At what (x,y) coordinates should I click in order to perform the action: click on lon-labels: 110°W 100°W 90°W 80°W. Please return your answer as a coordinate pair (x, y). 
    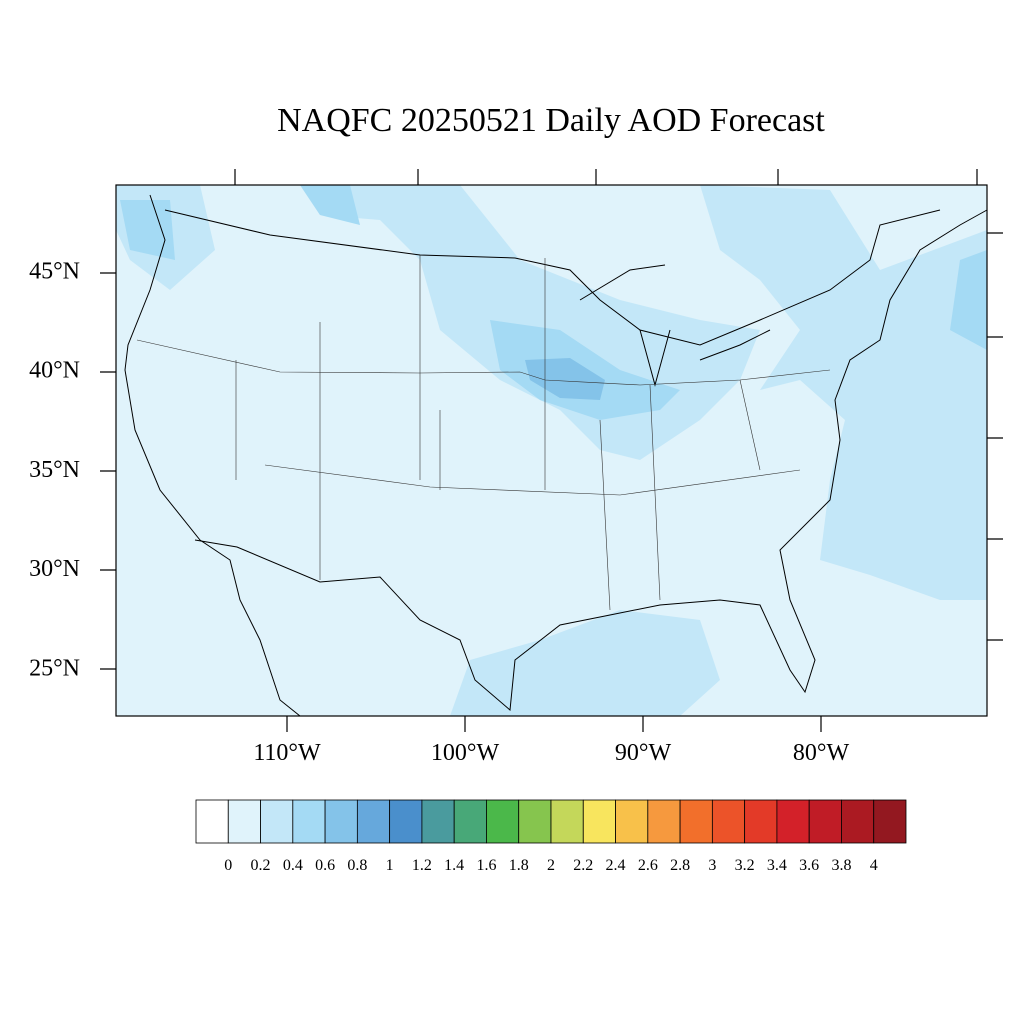
    Looking at the image, I should click on (551, 753).